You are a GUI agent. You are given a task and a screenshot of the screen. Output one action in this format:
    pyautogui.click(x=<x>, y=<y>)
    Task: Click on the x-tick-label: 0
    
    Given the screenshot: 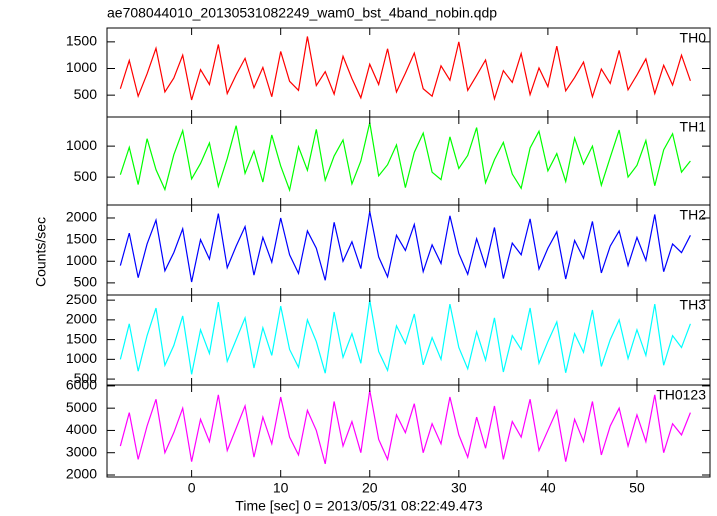 What is the action you would take?
    pyautogui.click(x=192, y=488)
    